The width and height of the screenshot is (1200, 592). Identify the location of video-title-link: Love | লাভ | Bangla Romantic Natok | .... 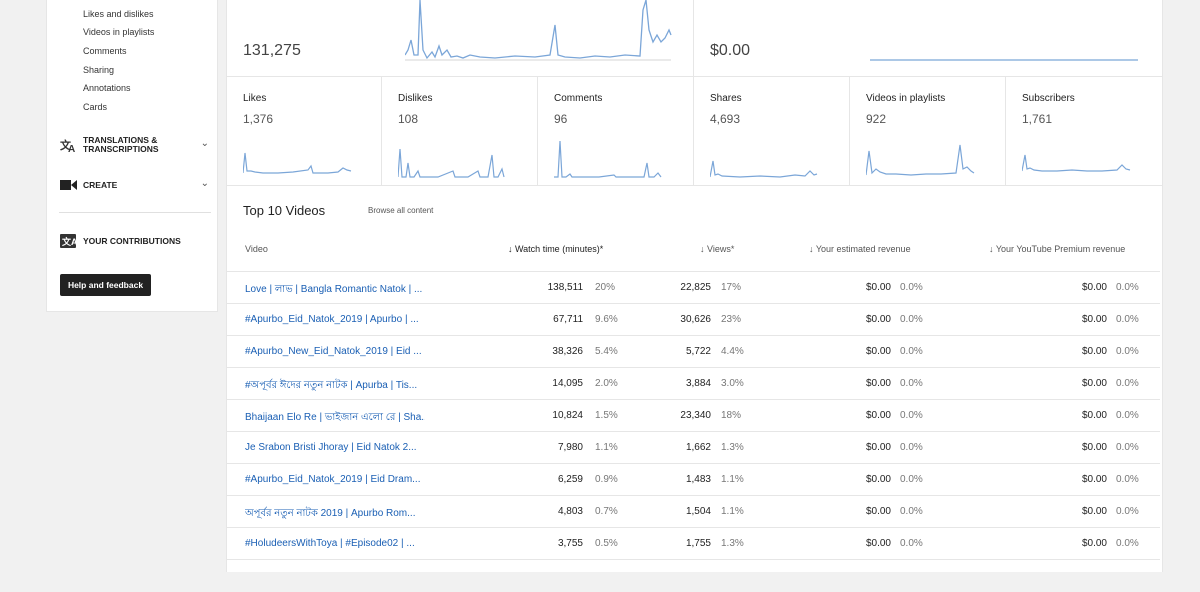
(334, 289).